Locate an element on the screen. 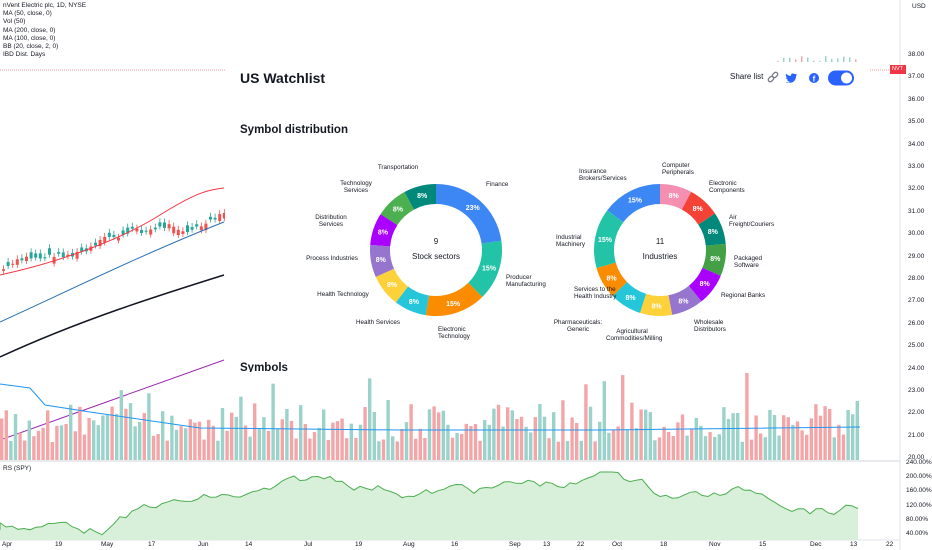 The height and width of the screenshot is (550, 932). price-tick-label: 25.00 is located at coordinates (916, 346).